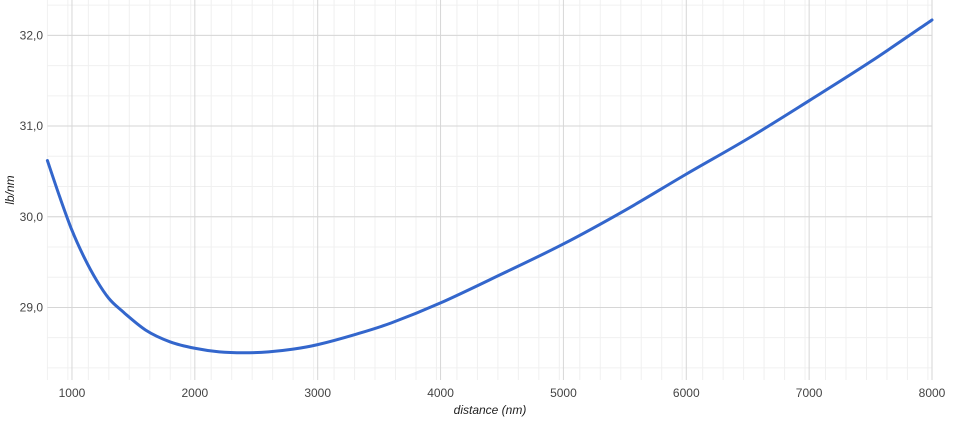  What do you see at coordinates (32, 35) in the screenshot?
I see `y-tick-label: 32,0` at bounding box center [32, 35].